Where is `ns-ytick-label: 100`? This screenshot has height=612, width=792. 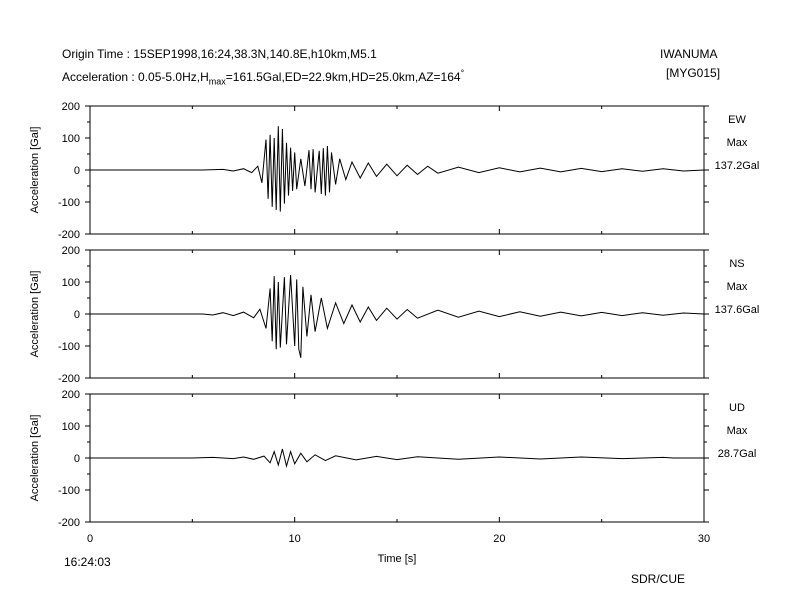 ns-ytick-label: 100 is located at coordinates (71, 283).